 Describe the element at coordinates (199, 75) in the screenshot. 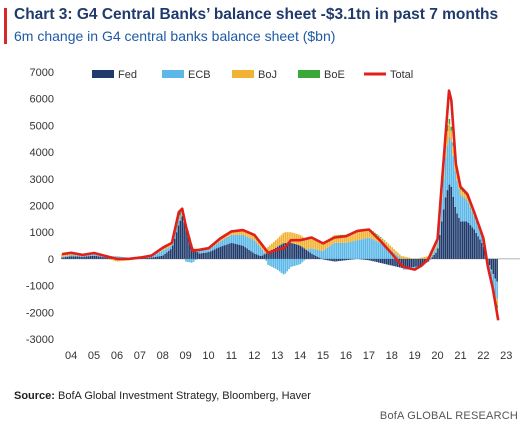

I see `legend-label-ecb: ECB` at that location.